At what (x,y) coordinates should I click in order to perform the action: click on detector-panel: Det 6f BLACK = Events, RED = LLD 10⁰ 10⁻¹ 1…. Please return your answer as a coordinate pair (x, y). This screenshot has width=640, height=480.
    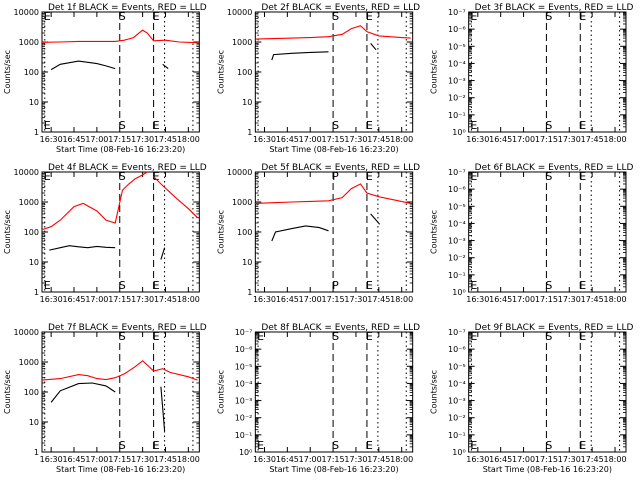
    Looking at the image, I should click on (532, 233).